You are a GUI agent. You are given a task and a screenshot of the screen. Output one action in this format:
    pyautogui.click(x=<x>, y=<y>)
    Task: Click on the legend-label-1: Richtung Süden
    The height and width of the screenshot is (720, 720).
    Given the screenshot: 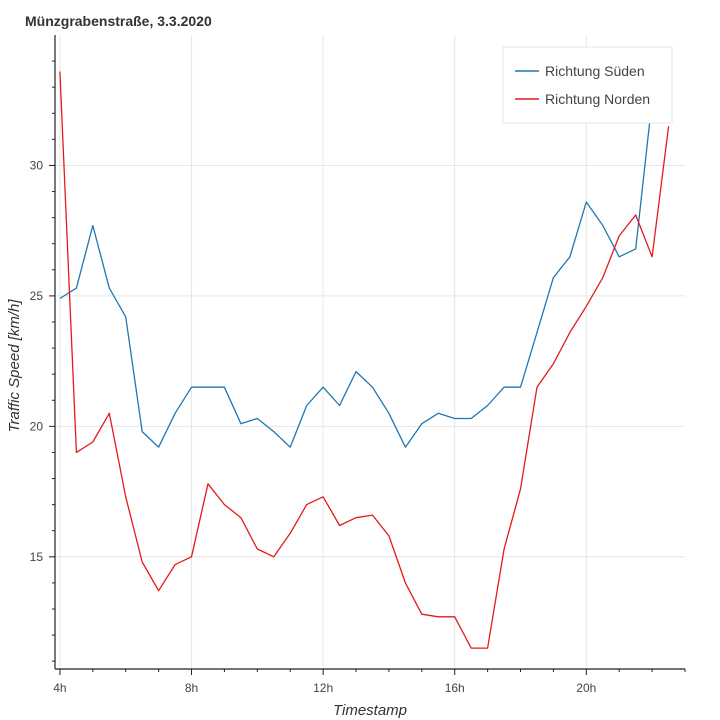 What is the action you would take?
    pyautogui.click(x=595, y=71)
    